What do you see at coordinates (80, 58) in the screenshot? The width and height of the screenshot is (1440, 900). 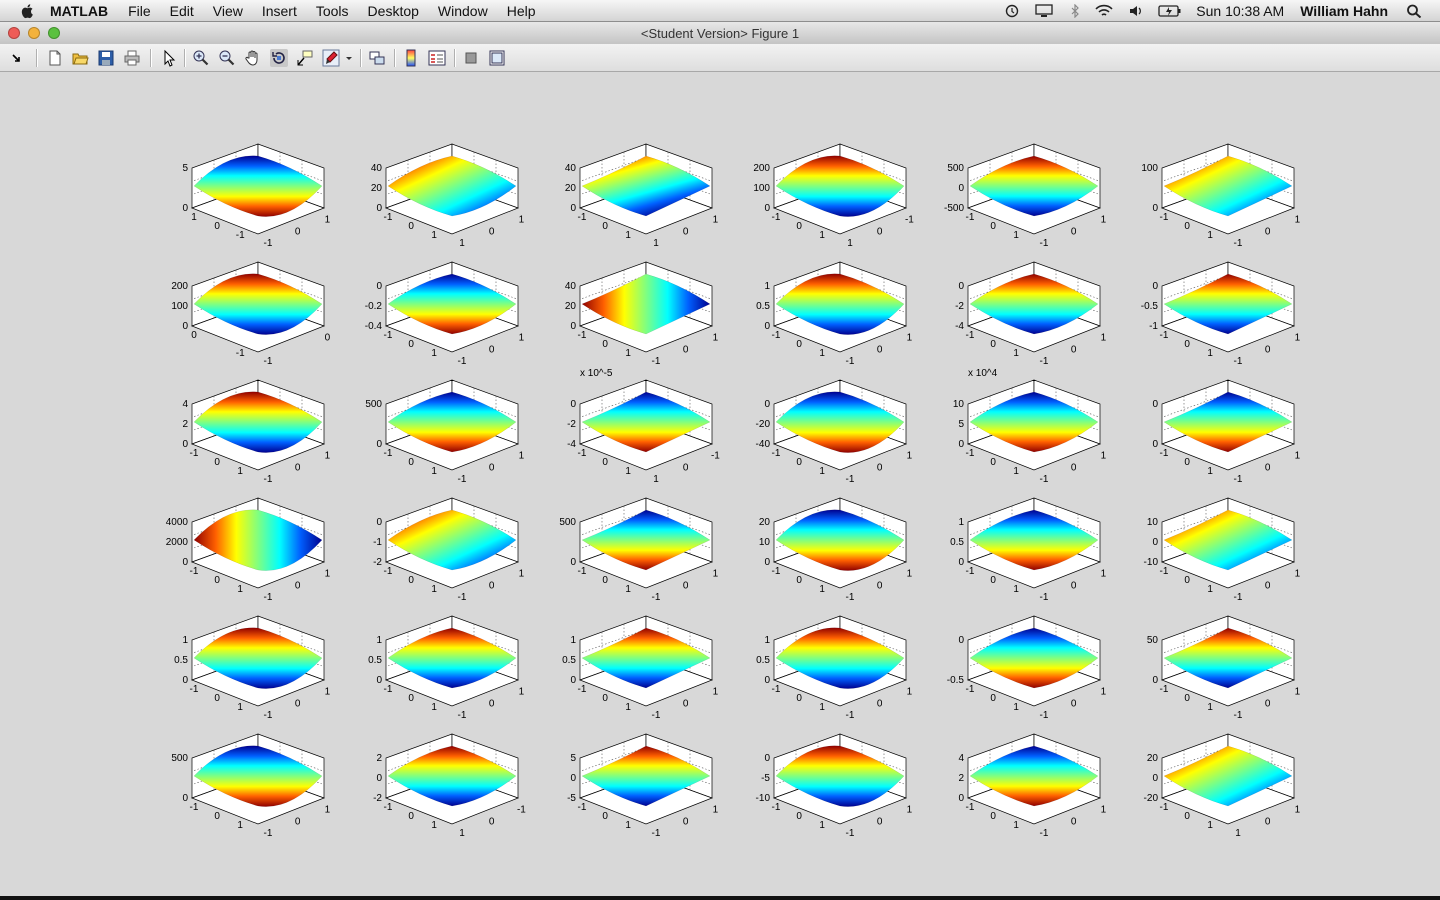 I see `open-file-icon` at bounding box center [80, 58].